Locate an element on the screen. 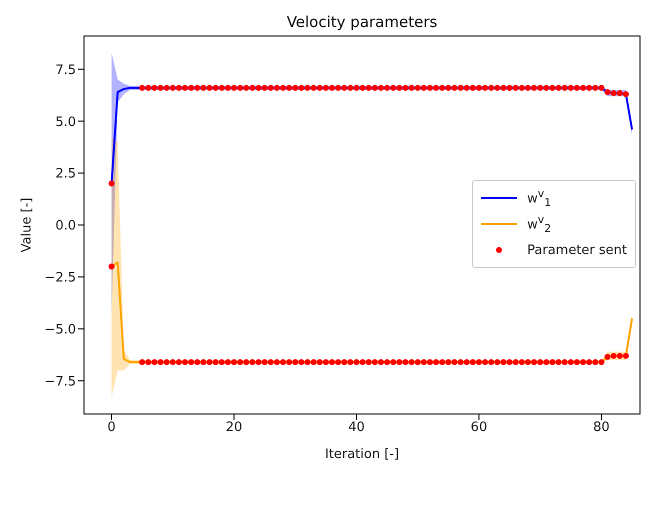 The width and height of the screenshot is (646, 510). y-tick-label: 0.0 is located at coordinates (65, 226).